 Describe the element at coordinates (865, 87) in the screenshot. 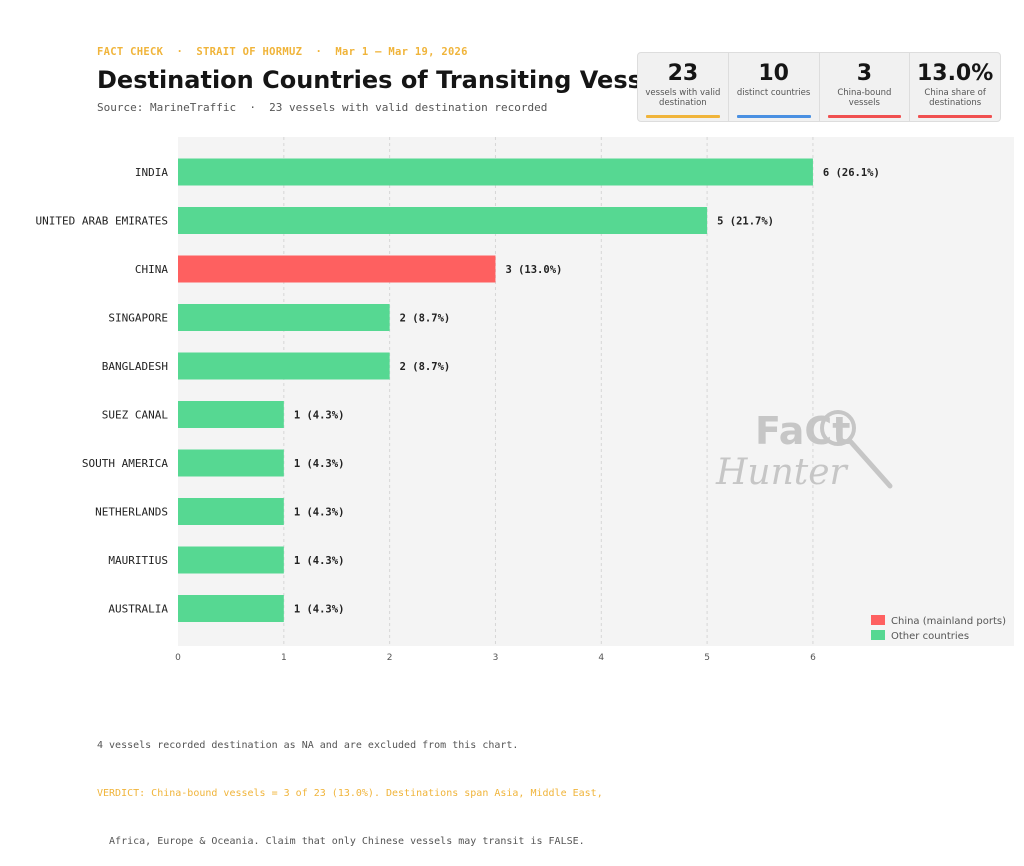

I see `kpi-china-bound: 3 China-bound vessels` at that location.